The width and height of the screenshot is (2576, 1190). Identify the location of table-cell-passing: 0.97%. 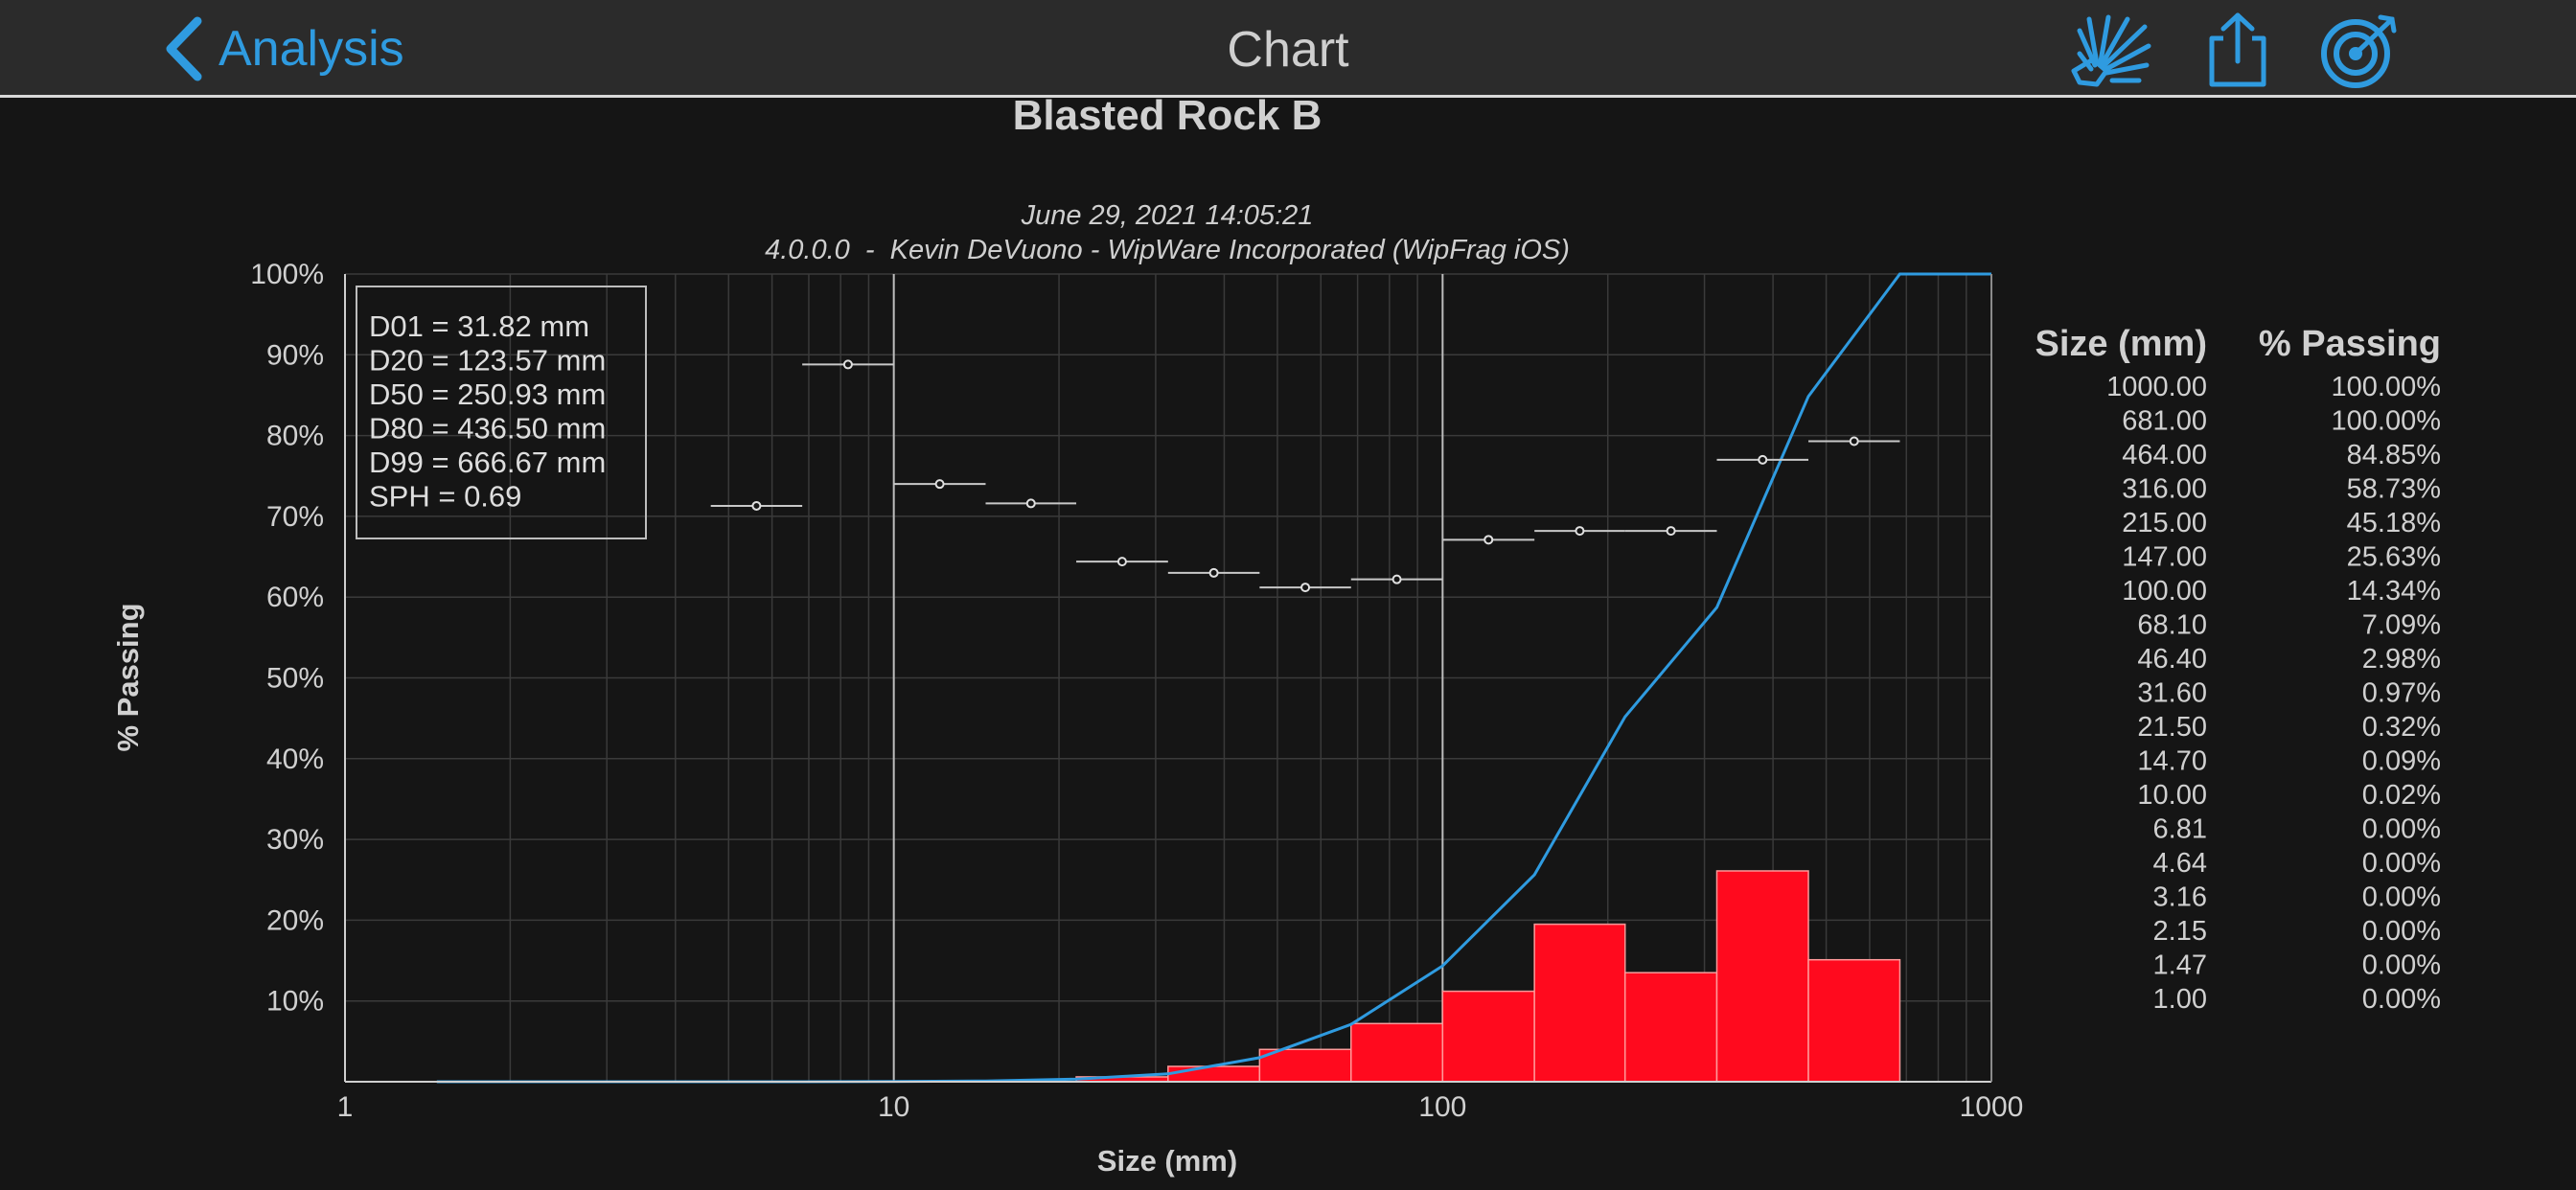
(2401, 694).